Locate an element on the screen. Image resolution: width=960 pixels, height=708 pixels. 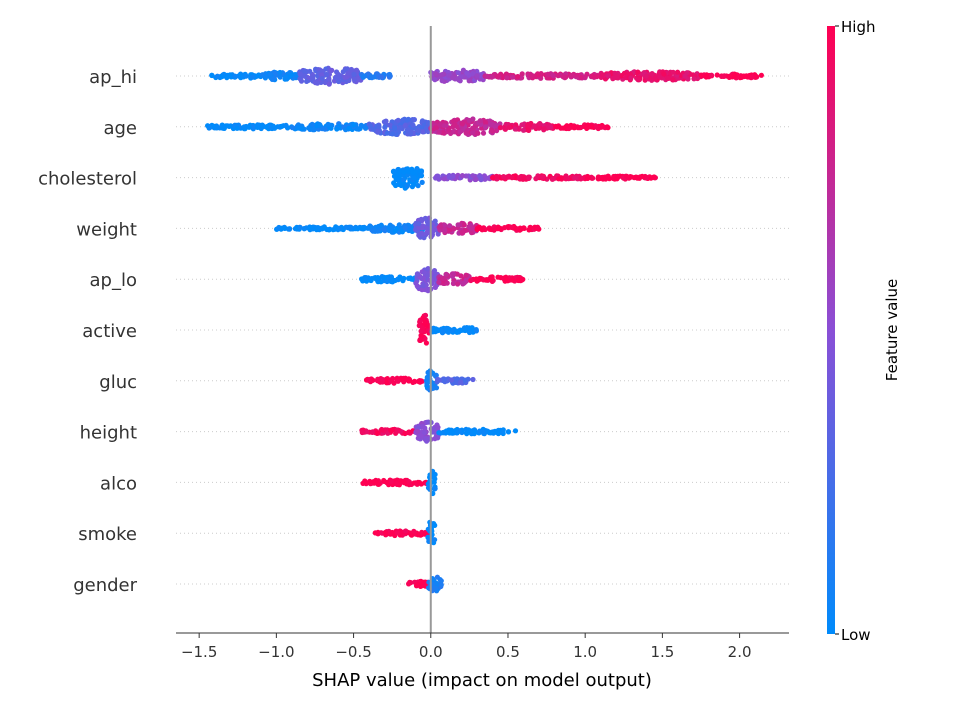
feature-swarm-height is located at coordinates (439, 431).